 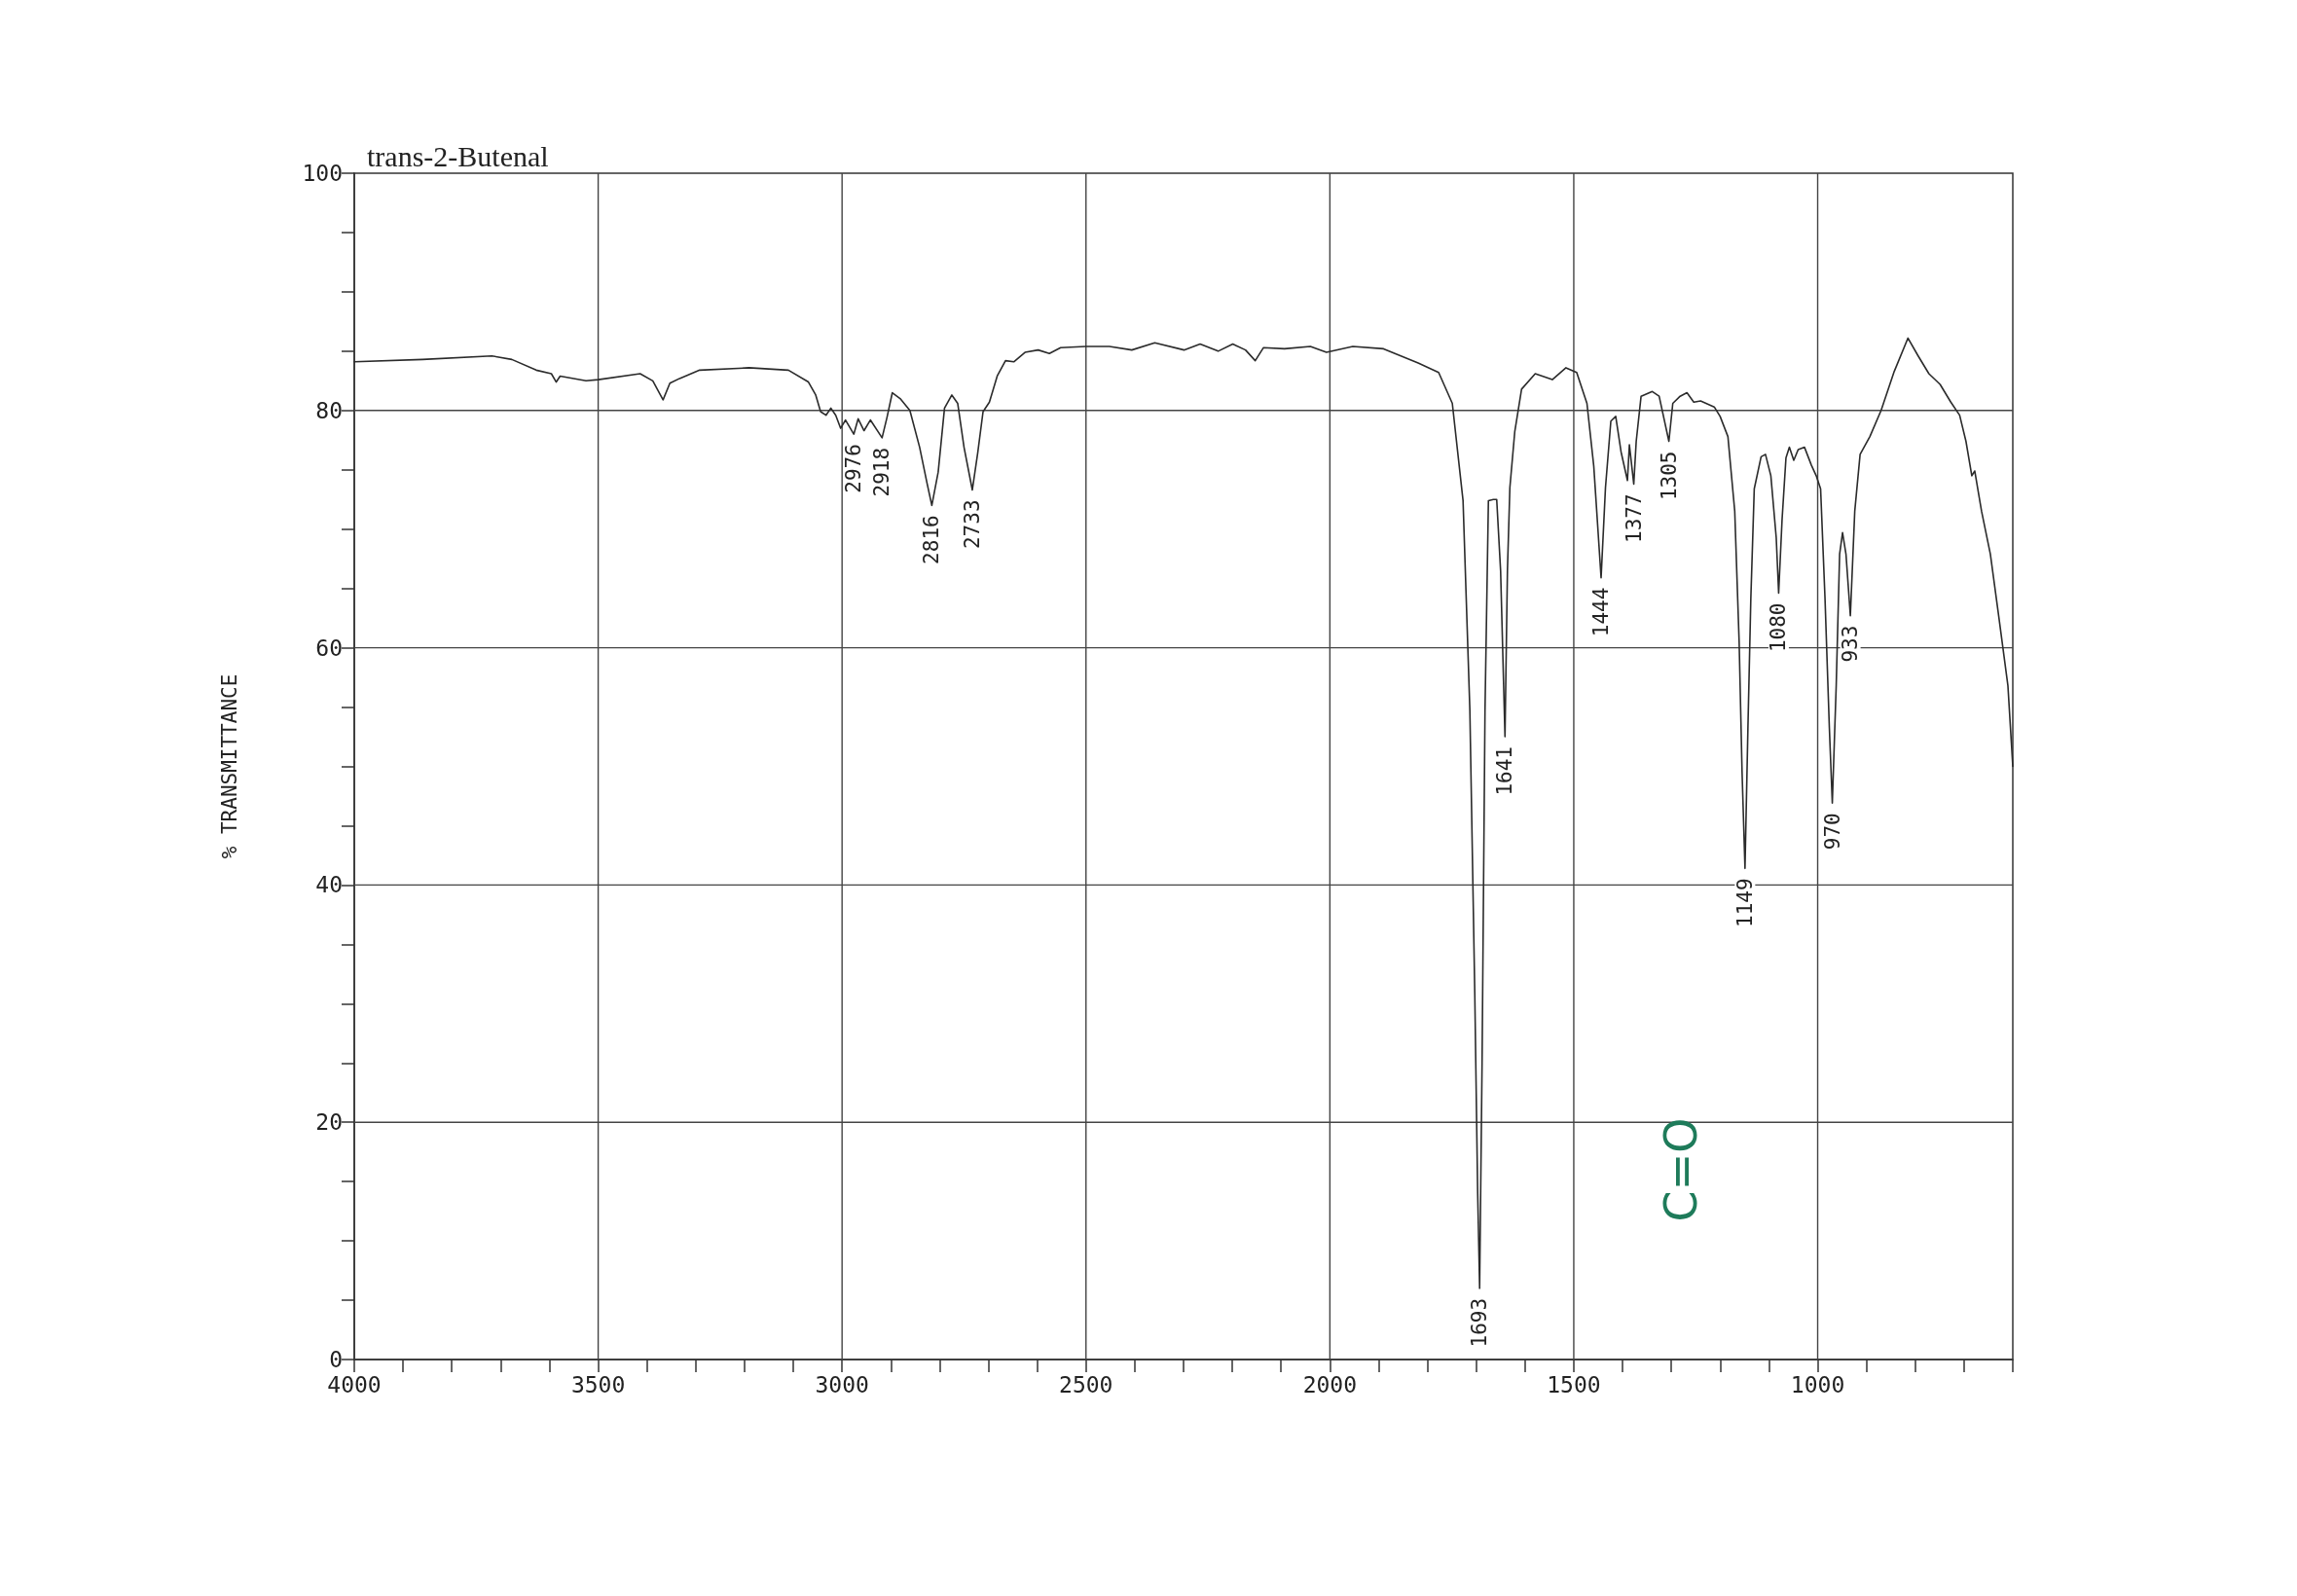 What do you see at coordinates (354, 1384) in the screenshot?
I see `x-tick-label: 4000` at bounding box center [354, 1384].